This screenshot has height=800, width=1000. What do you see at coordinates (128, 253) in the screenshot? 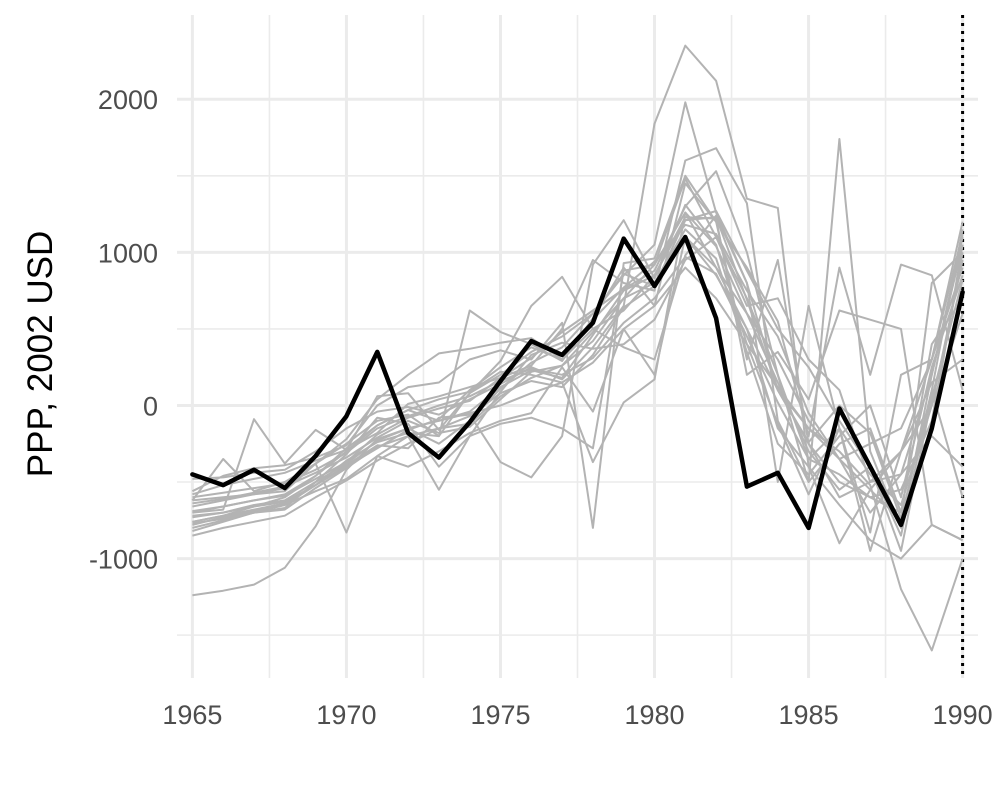
I see `y-tick-label: 1000` at bounding box center [128, 253].